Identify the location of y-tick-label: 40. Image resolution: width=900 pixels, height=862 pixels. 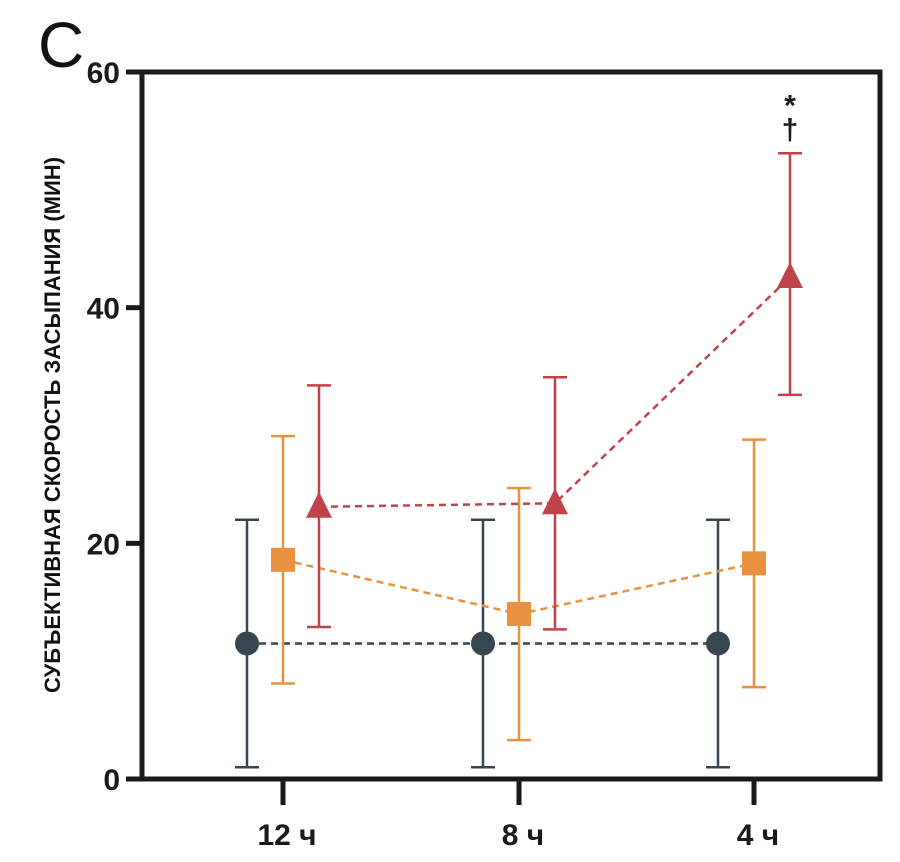
(103, 309).